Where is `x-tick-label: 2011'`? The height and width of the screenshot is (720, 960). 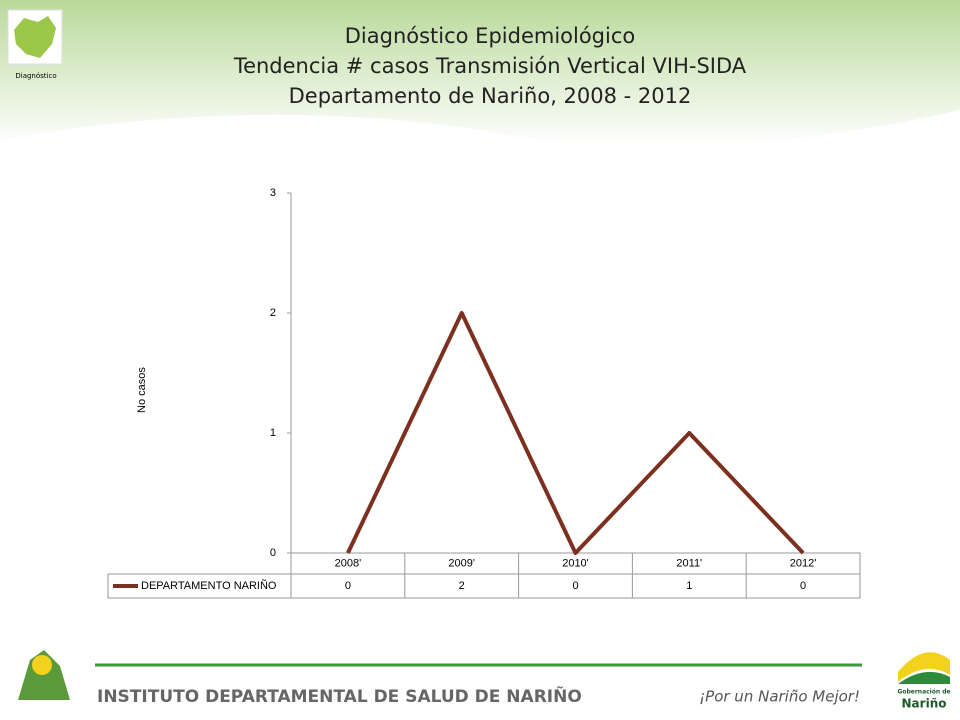 x-tick-label: 2011' is located at coordinates (689, 563).